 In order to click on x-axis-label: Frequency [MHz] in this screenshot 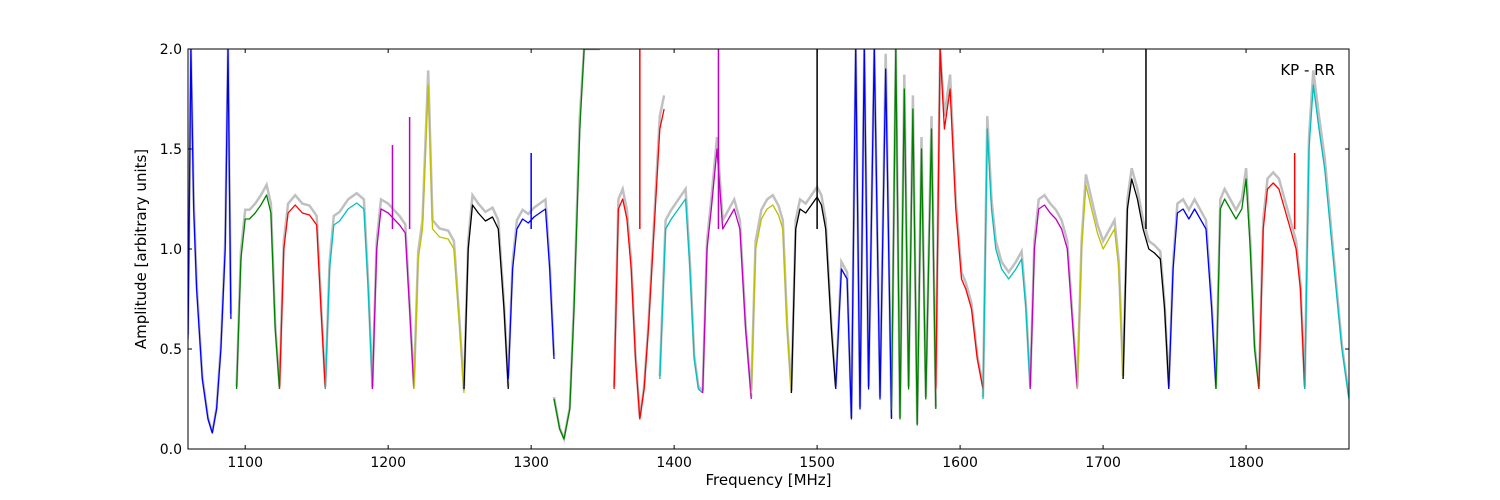, I will do `click(768, 480)`.